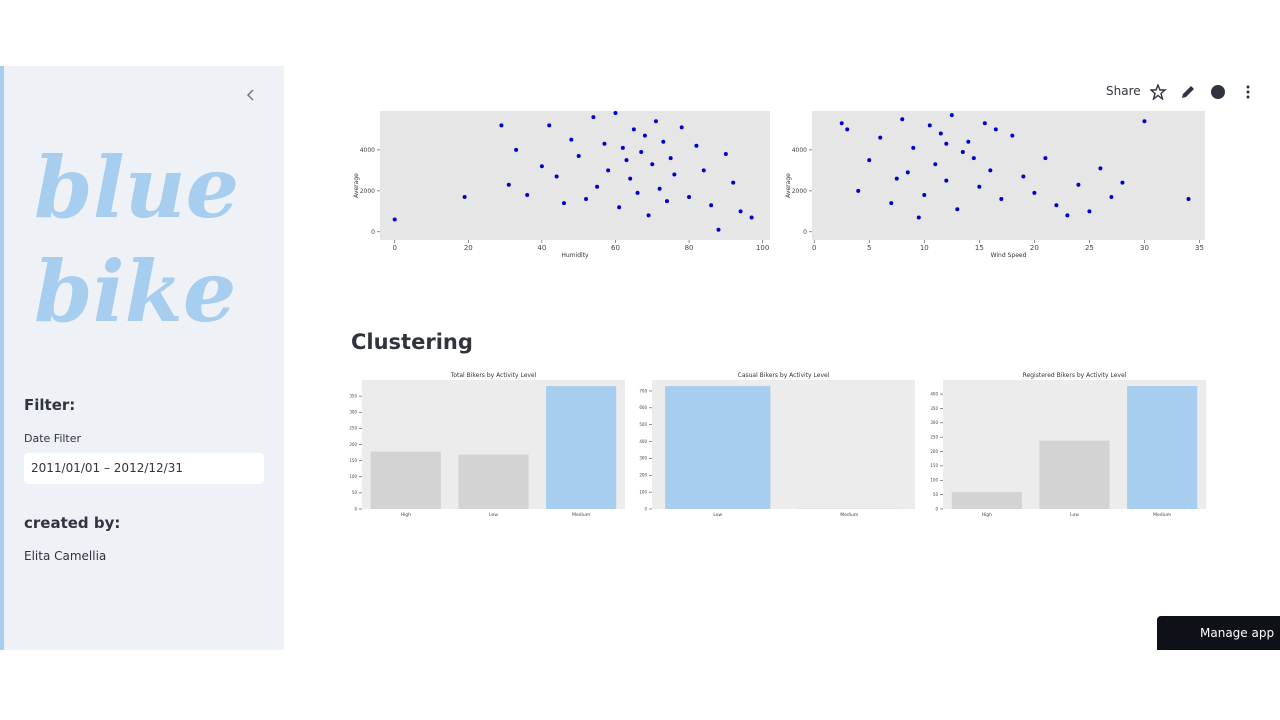 The image size is (1280, 720). Describe the element at coordinates (50, 405) in the screenshot. I see `filter-heading: Filter:` at that location.